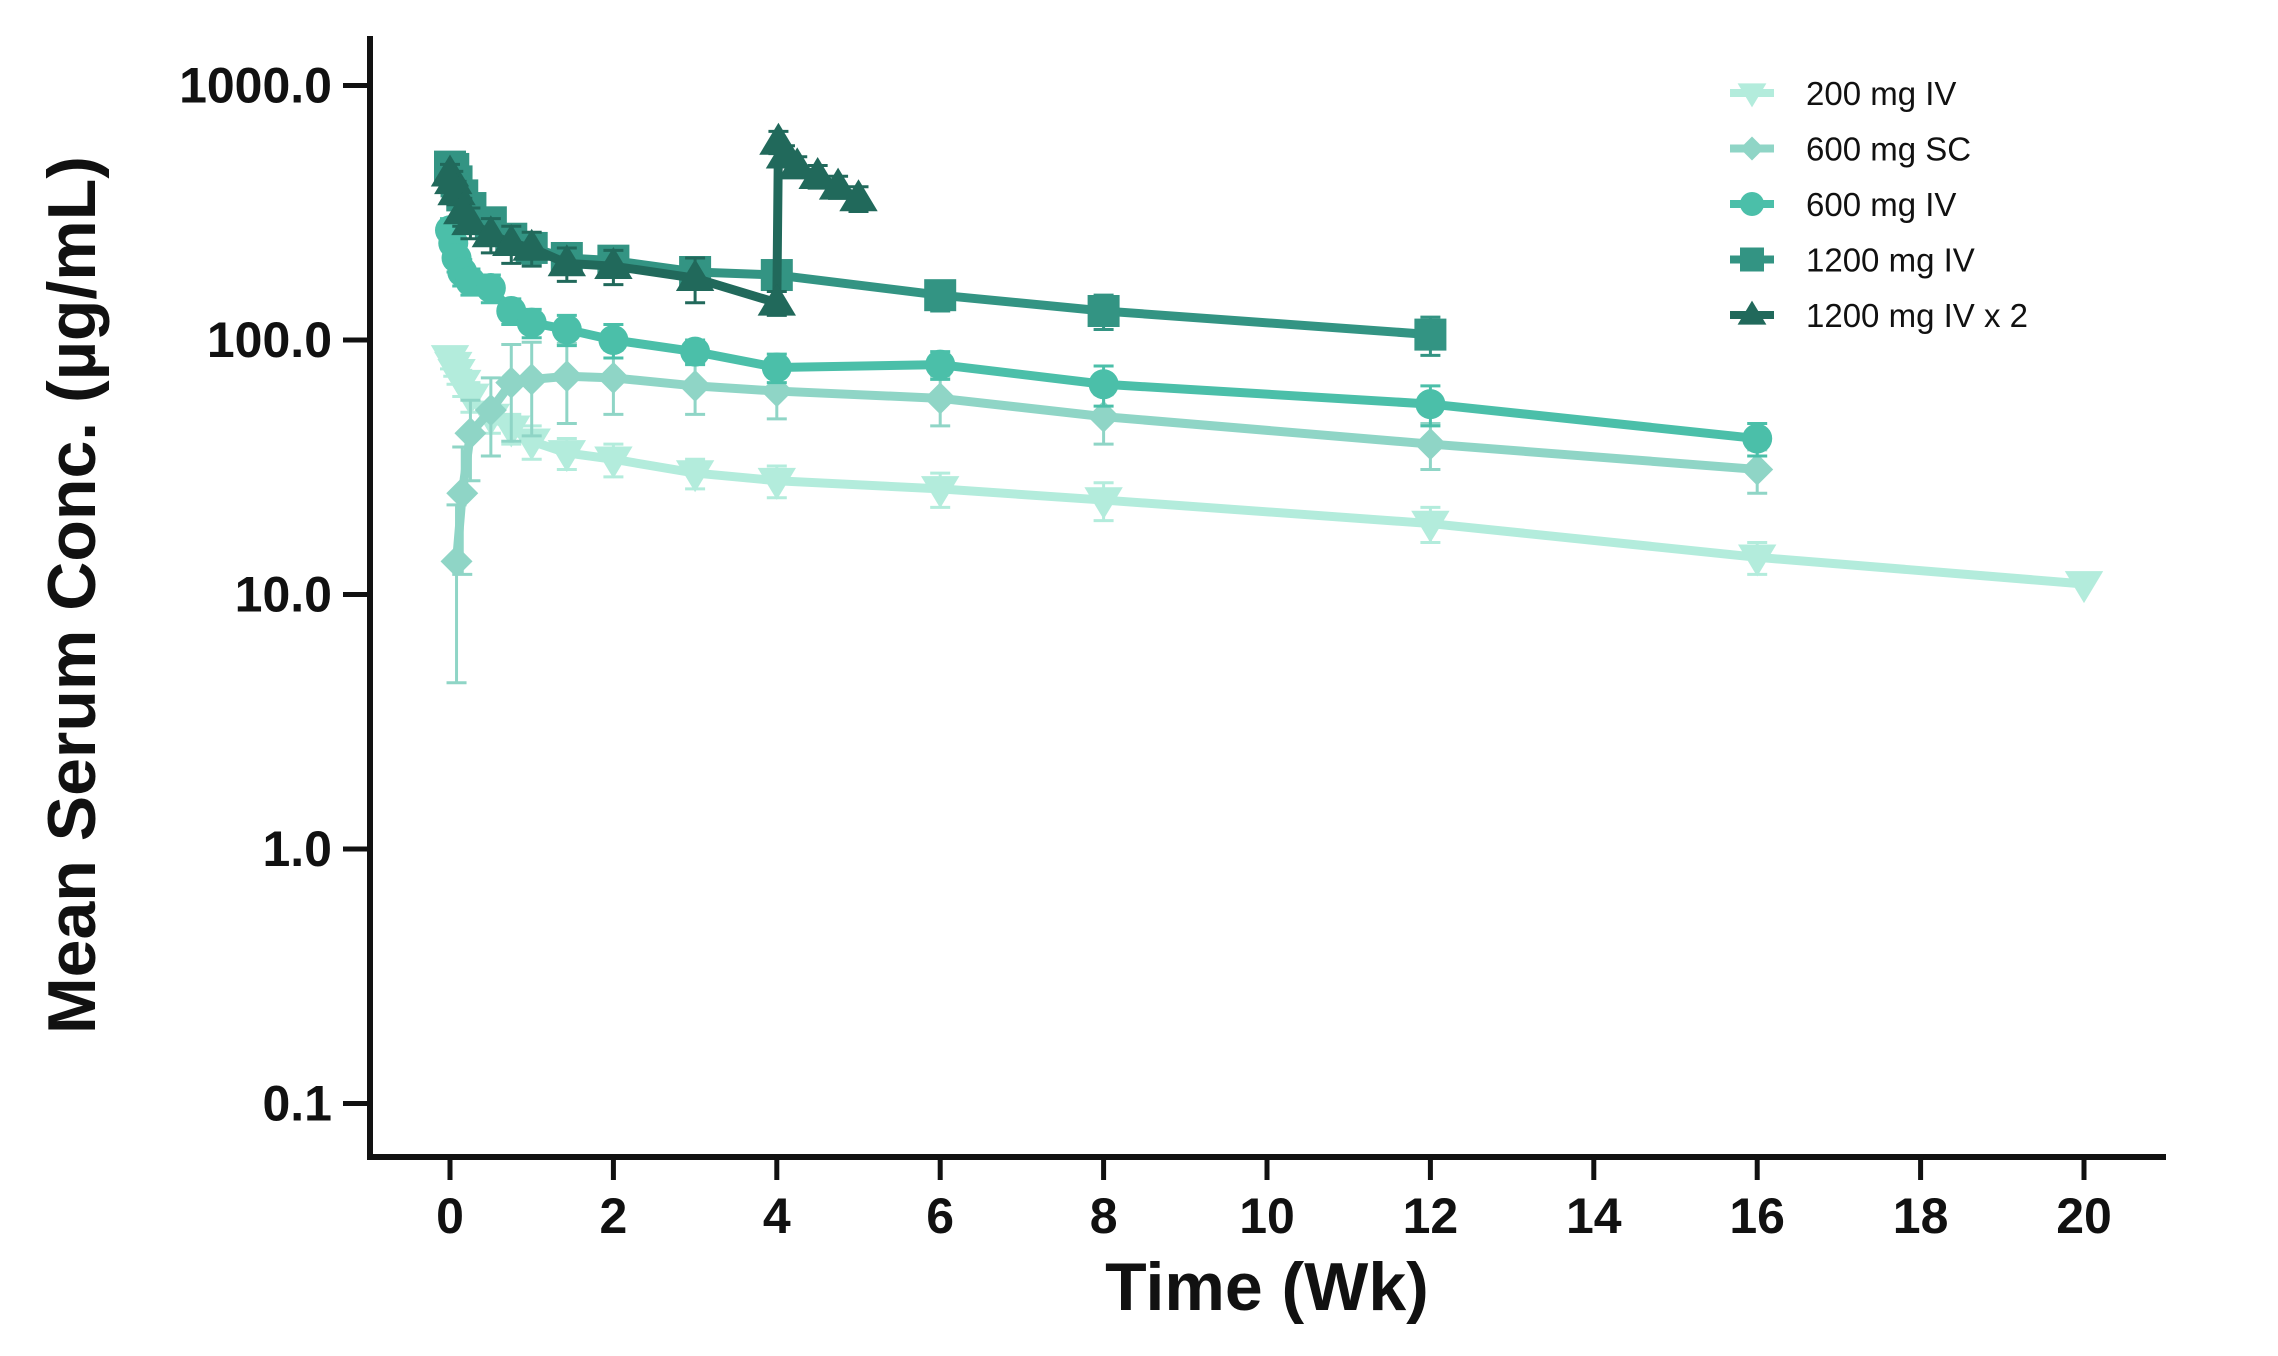 This screenshot has width=2278, height=1356. Describe the element at coordinates (1757, 1216) in the screenshot. I see `x-tick-label: 16` at that location.